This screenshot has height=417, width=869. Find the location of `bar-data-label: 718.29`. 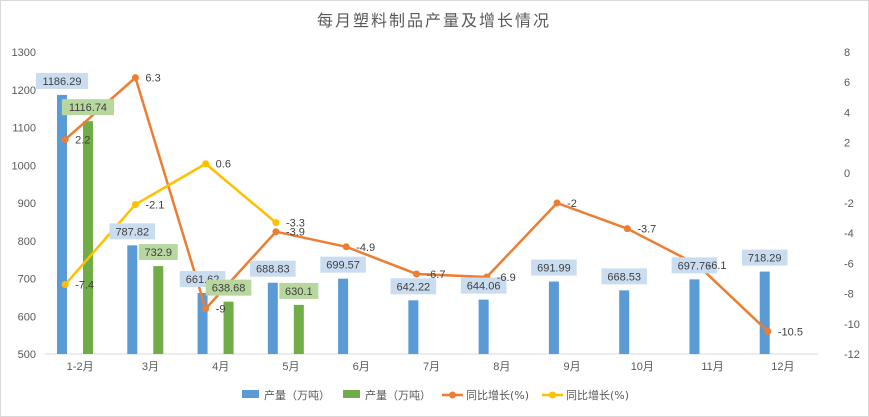

bar-data-label: 718.29 is located at coordinates (765, 259).